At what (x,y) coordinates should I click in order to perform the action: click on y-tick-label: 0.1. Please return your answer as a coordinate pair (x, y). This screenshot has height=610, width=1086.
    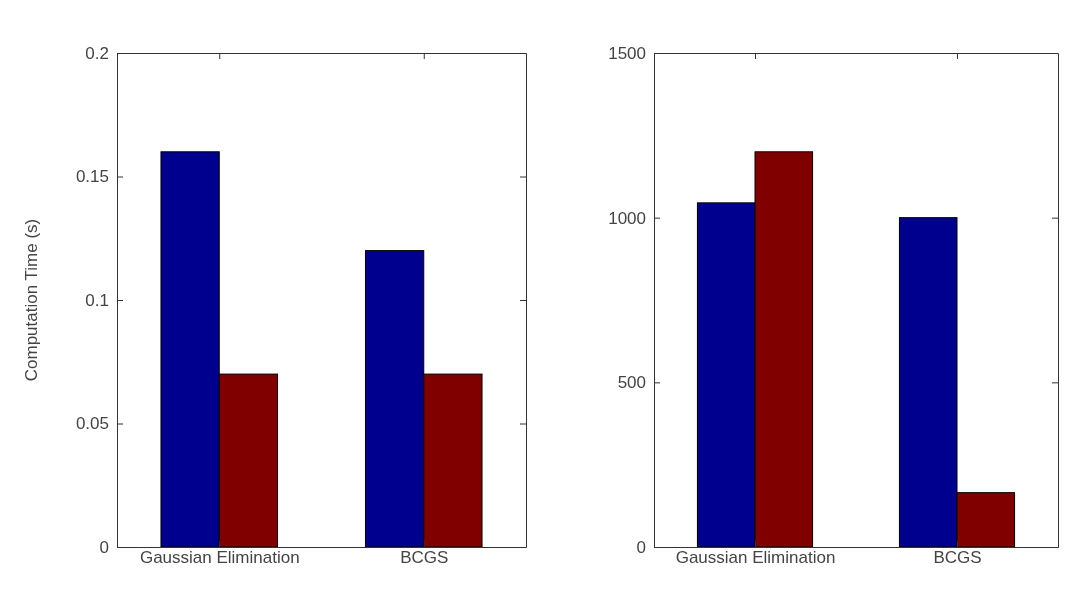
    Looking at the image, I should click on (97, 300).